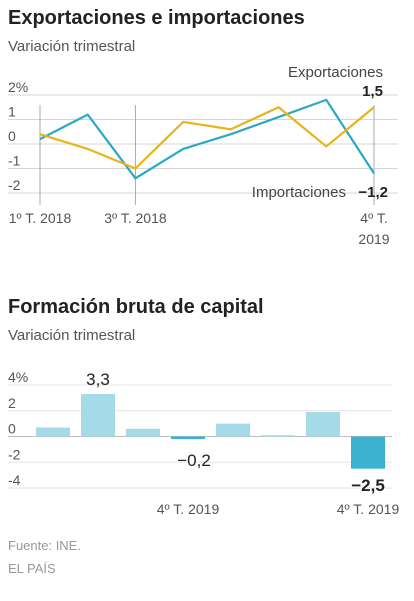 The image size is (414, 601). Describe the element at coordinates (156, 18) in the screenshot. I see `chart-title-trade: Exportaciones e importaciones` at that location.